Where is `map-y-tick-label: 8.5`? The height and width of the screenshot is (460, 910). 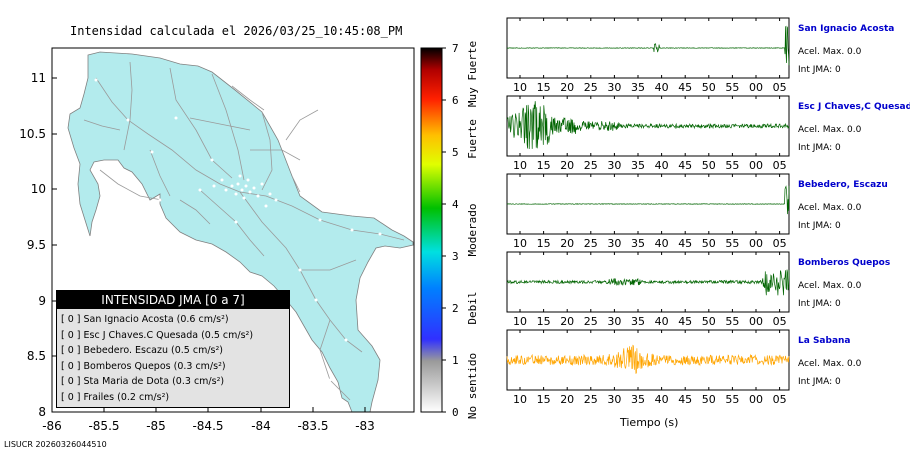
map-y-tick-label: 8.5 is located at coordinates (36, 356).